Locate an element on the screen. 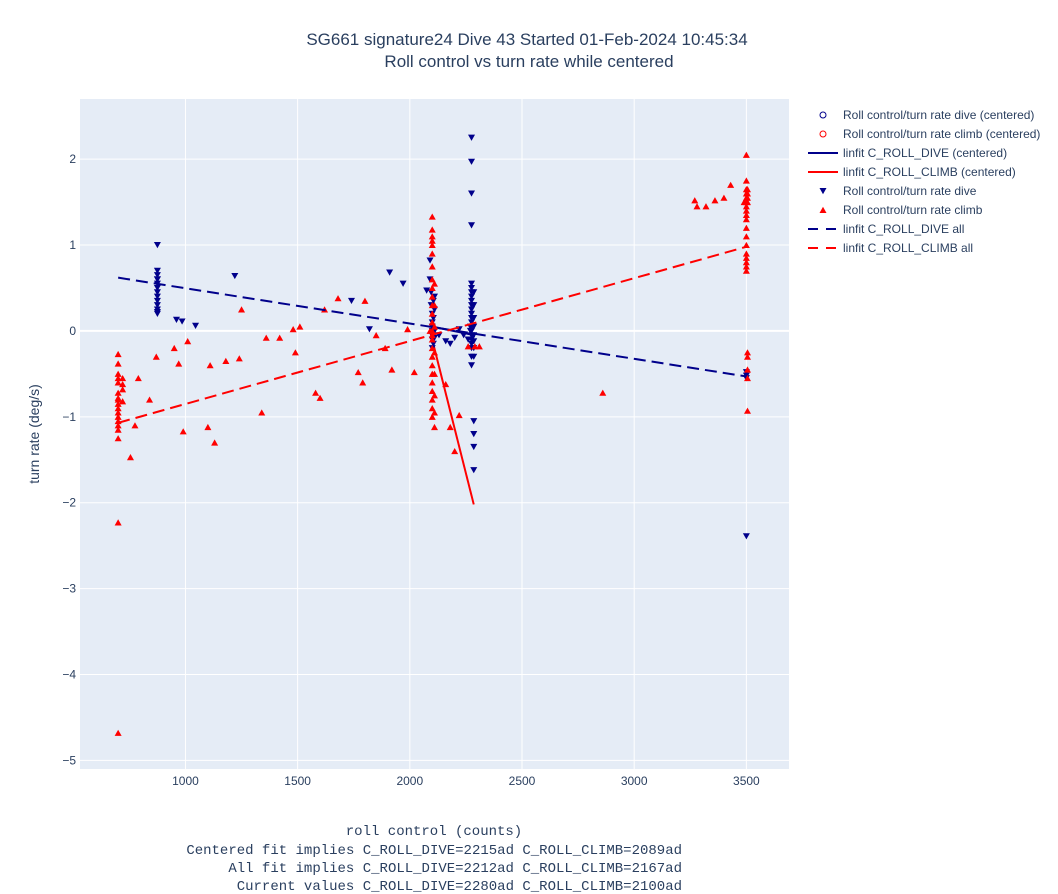 The width and height of the screenshot is (1058, 894). y-tick-label: −4 is located at coordinates (69, 675).